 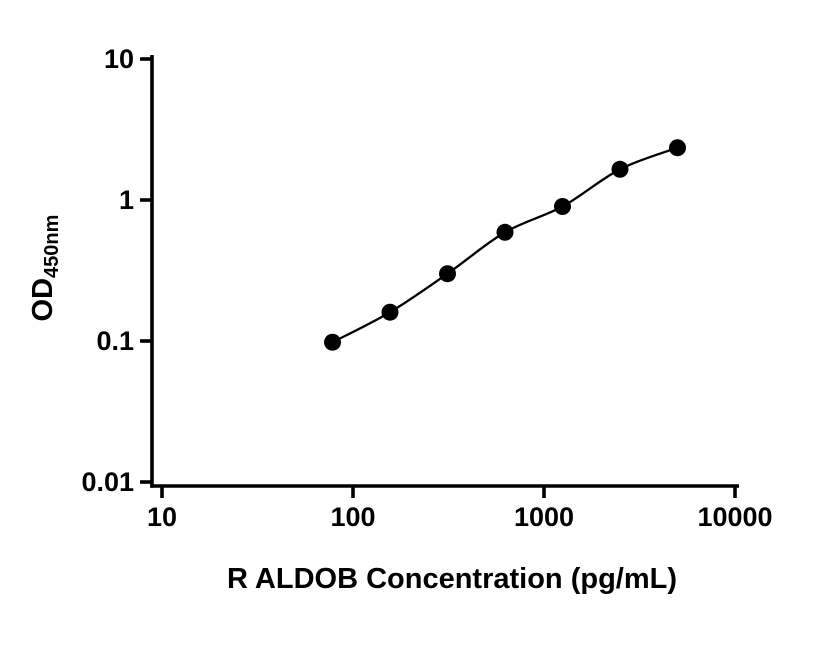 What do you see at coordinates (126, 200) in the screenshot?
I see `y-tick-label: 1` at bounding box center [126, 200].